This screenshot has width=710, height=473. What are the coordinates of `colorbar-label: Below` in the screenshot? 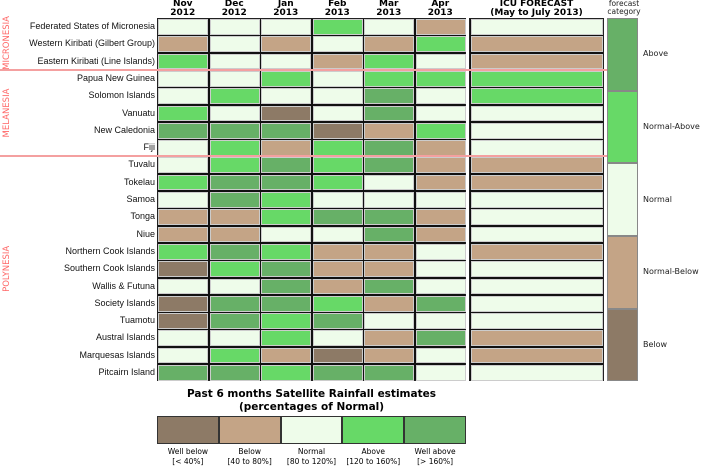 It's located at (249, 451).